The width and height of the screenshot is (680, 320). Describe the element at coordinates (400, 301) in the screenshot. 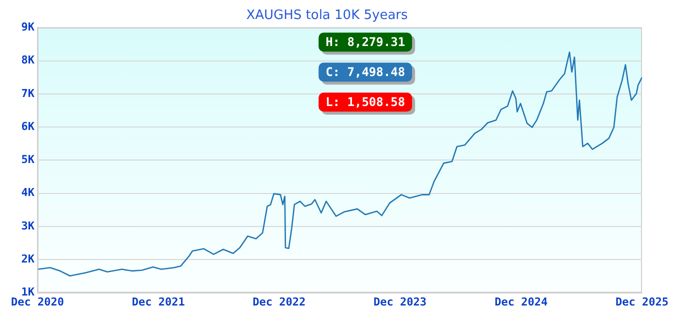

I see `x-tick-label: Dec 2023` at that location.